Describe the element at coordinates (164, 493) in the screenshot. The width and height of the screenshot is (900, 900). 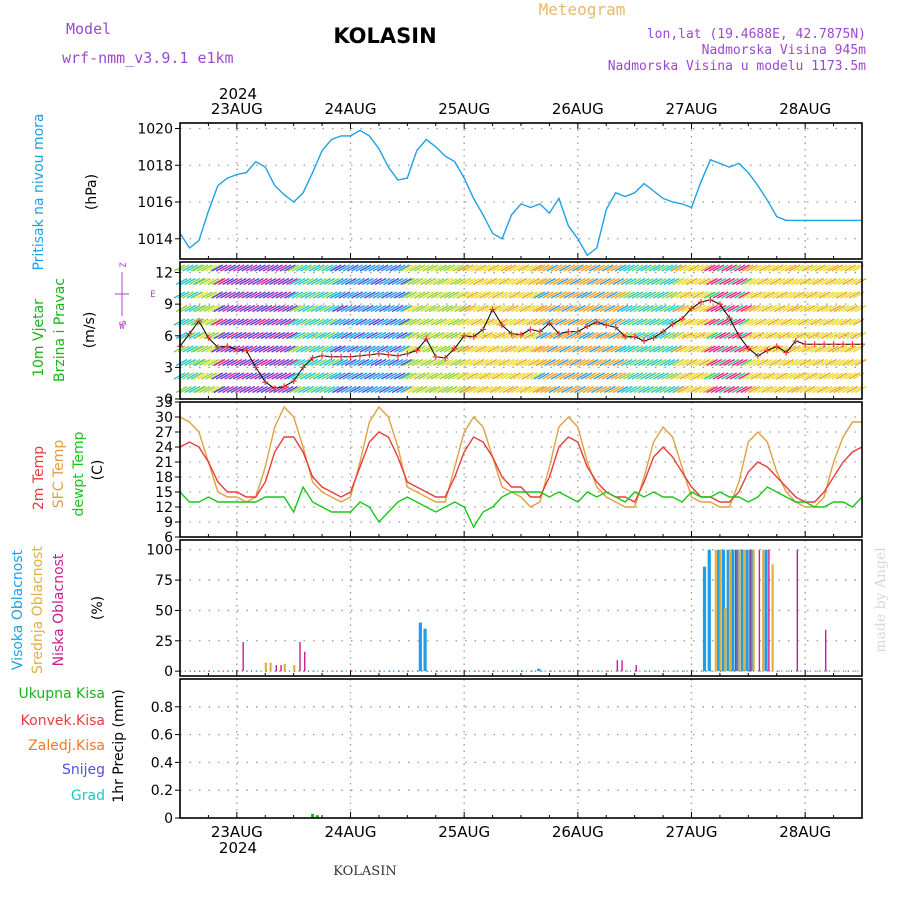
I see `y-tick-label: 15` at that location.